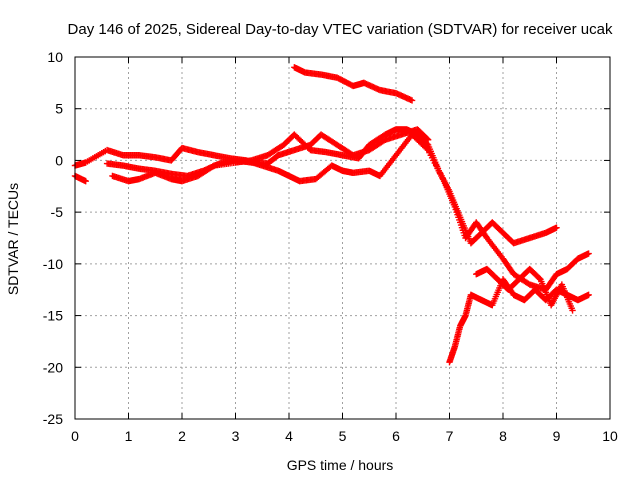 The height and width of the screenshot is (480, 640). Describe the element at coordinates (57, 212) in the screenshot. I see `y-tick-label: -5` at that location.